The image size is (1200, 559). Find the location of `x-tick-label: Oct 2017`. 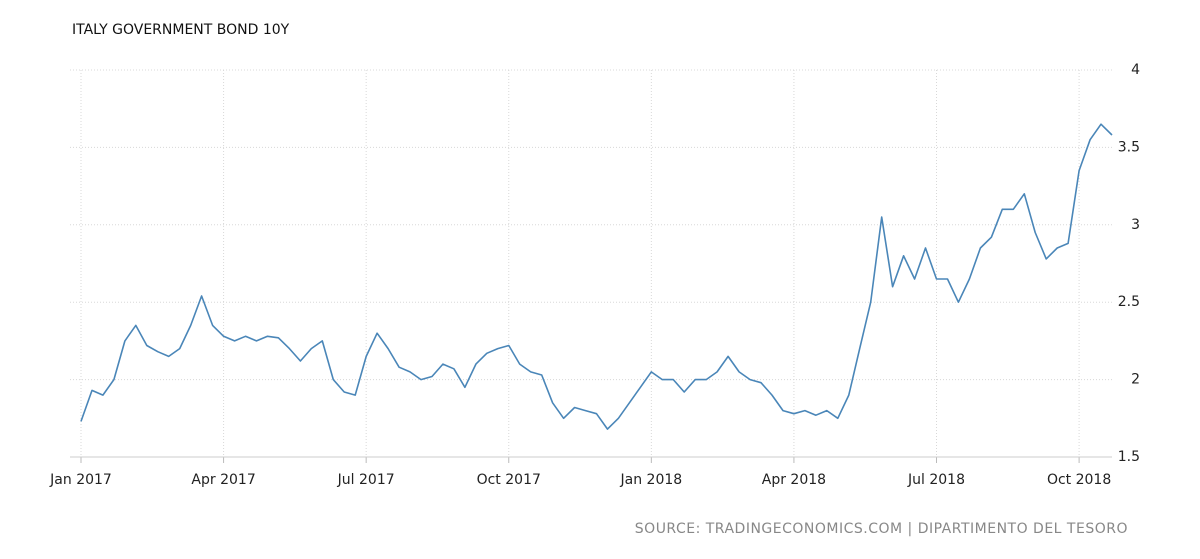

x-tick-label: Oct 2017 is located at coordinates (509, 480).